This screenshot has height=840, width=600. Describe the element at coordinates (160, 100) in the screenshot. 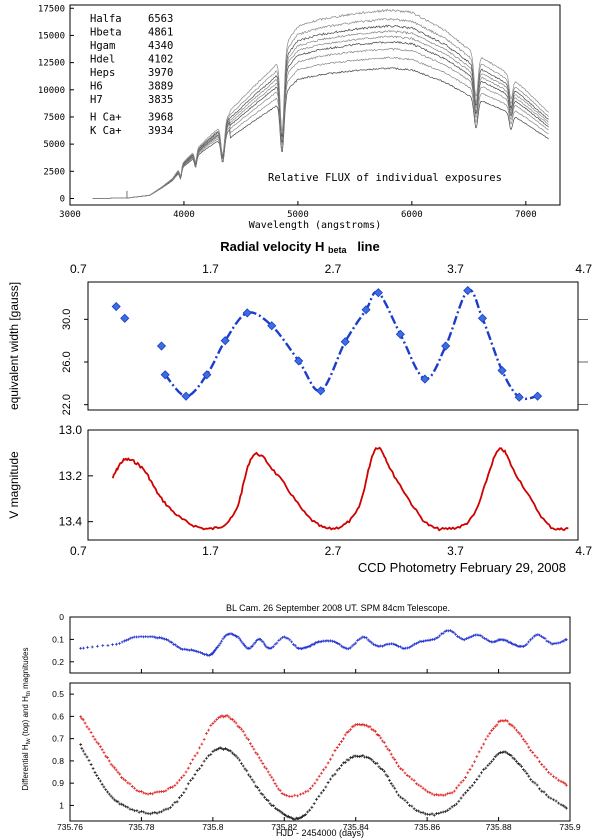

I see `spectrum-line-wavelength: 3835` at that location.